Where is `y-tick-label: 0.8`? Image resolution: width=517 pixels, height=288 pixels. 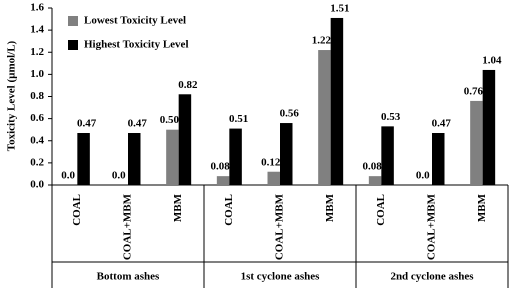 y-tick-label: 0.8 is located at coordinates (37, 96).